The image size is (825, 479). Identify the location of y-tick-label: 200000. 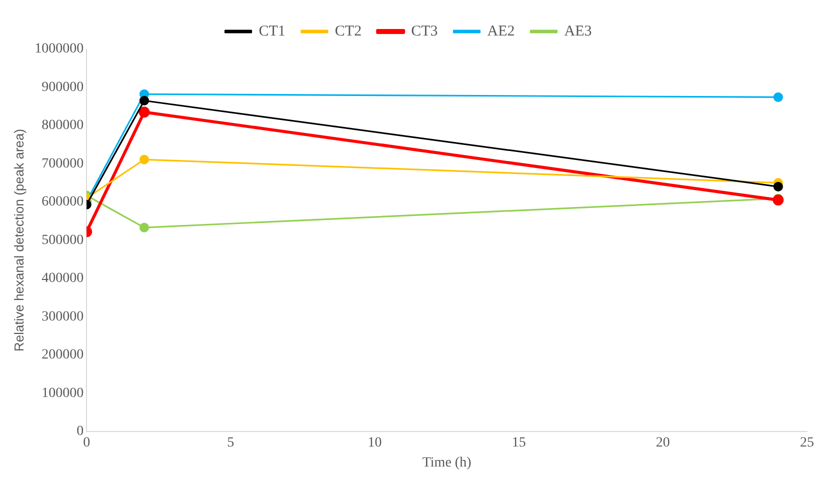
(63, 355).